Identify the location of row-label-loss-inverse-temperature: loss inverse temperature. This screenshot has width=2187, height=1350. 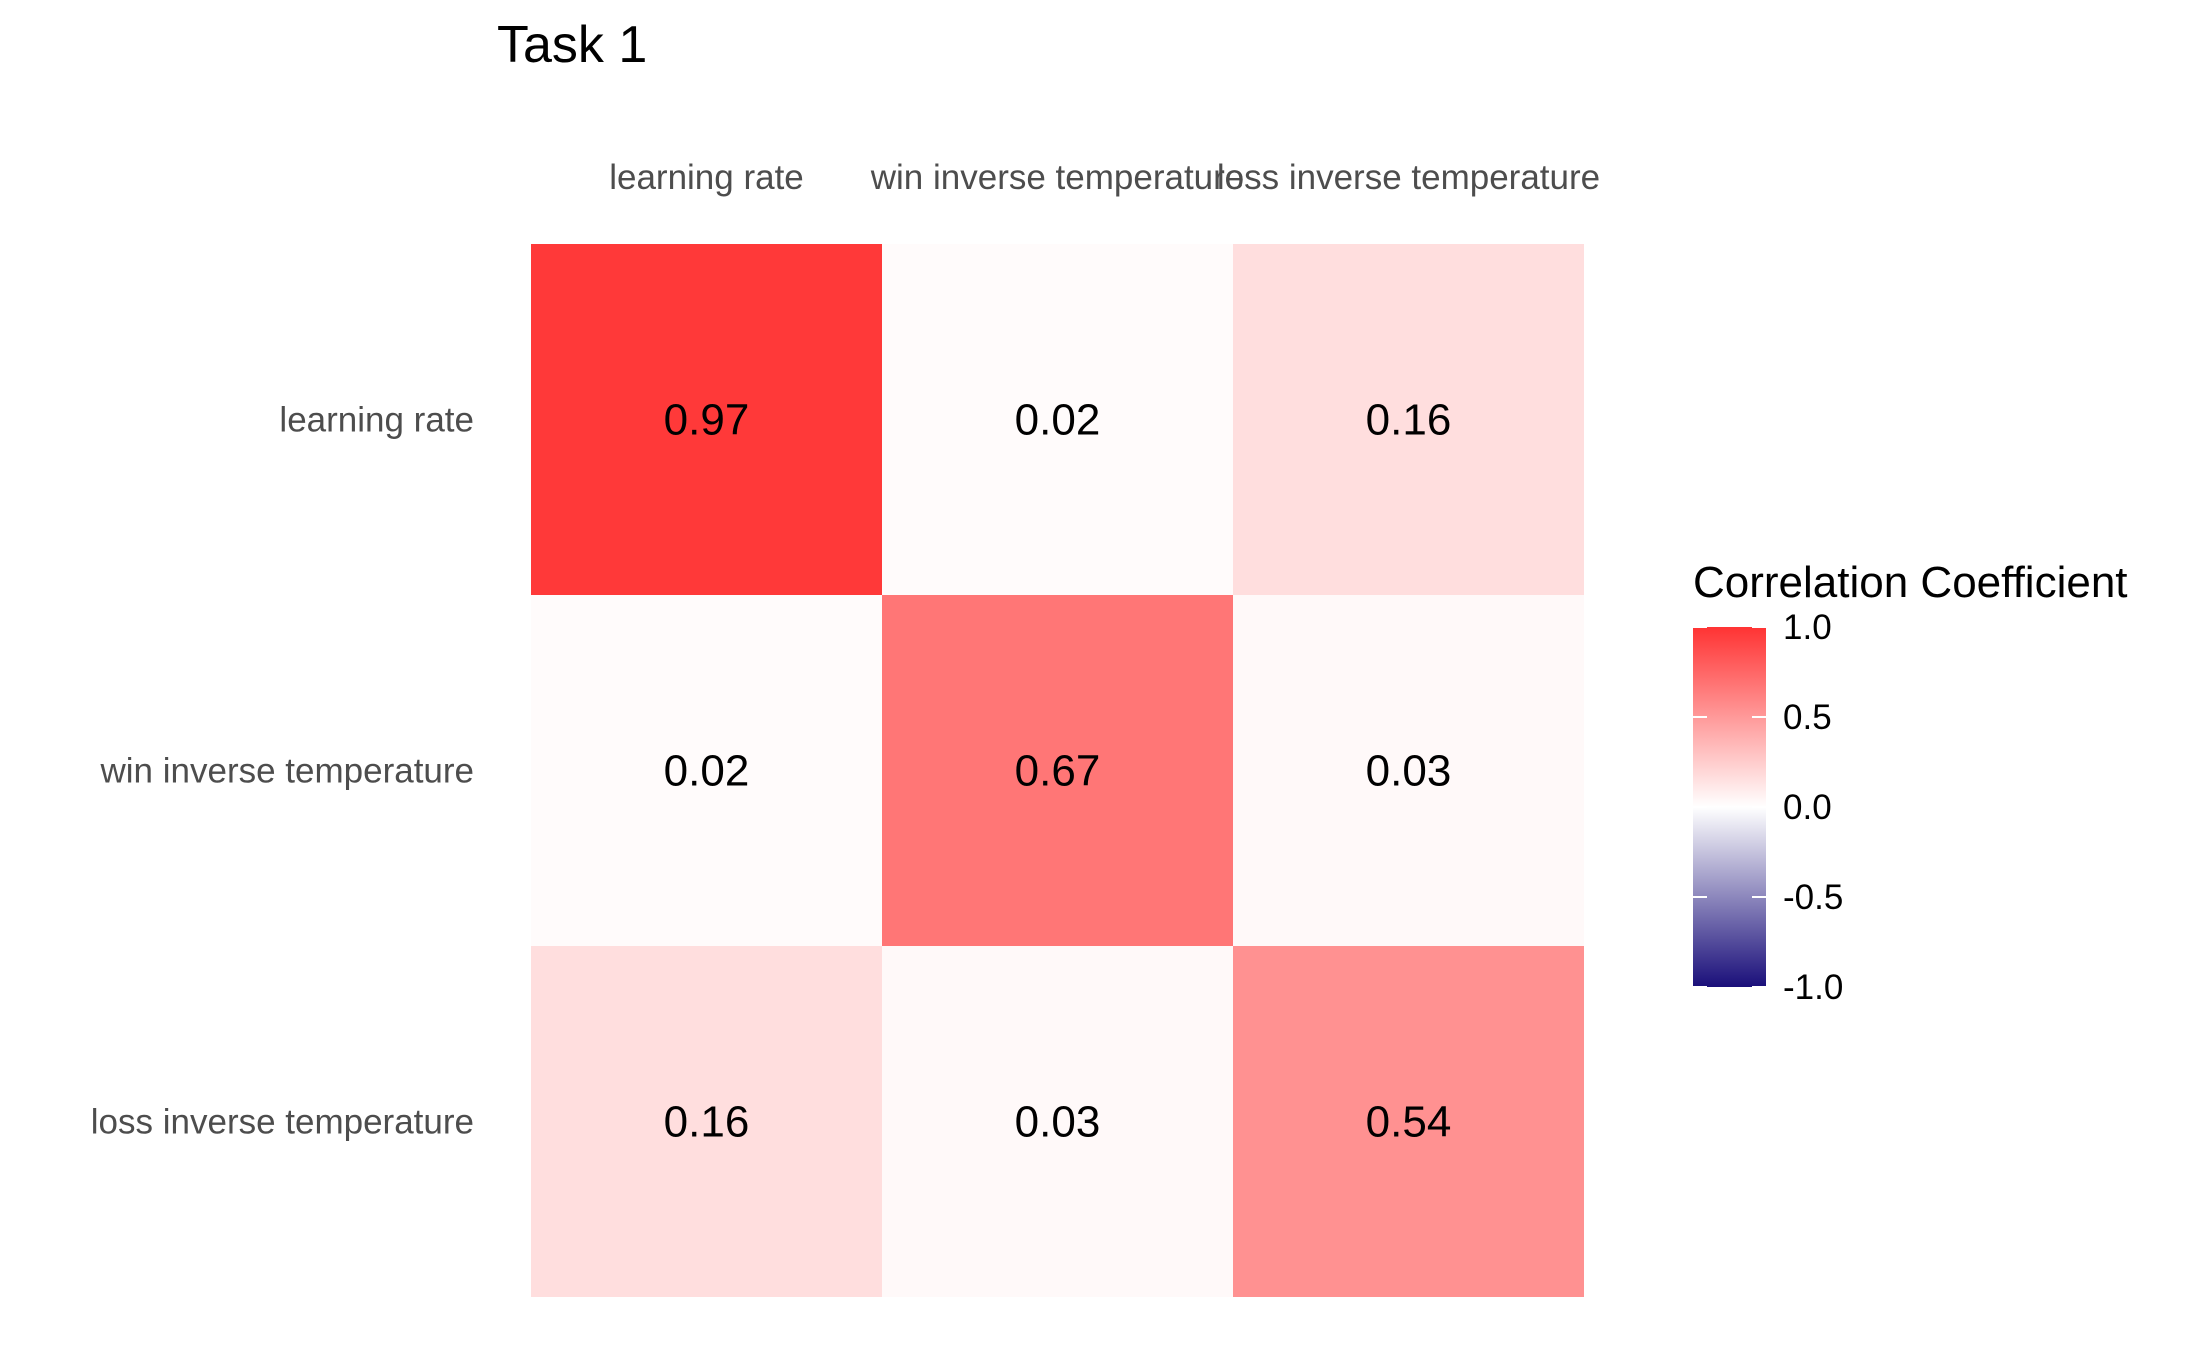
(282, 1122).